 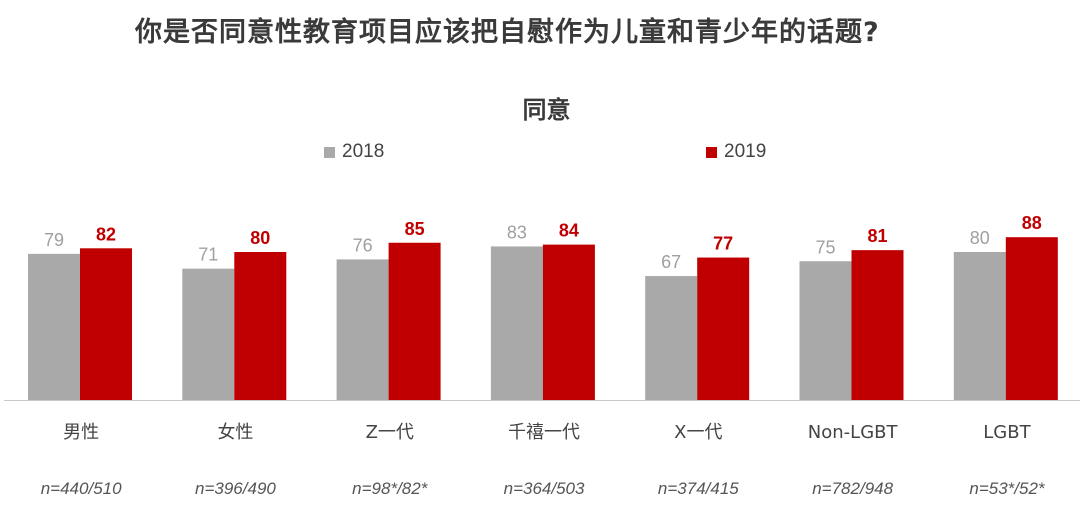 What do you see at coordinates (517, 232) in the screenshot?
I see `data-label-2018-4: 83` at bounding box center [517, 232].